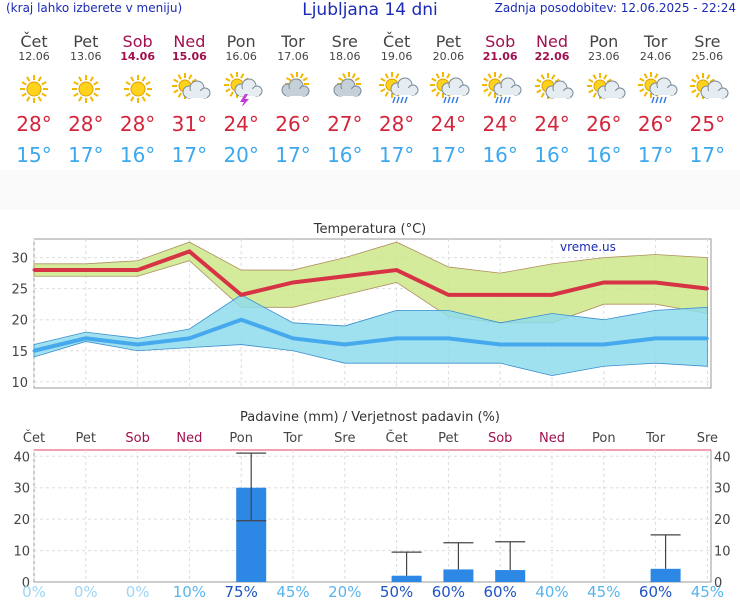 This screenshot has height=600, width=740. Describe the element at coordinates (293, 56) in the screenshot. I see `day-date: 17.06` at that location.